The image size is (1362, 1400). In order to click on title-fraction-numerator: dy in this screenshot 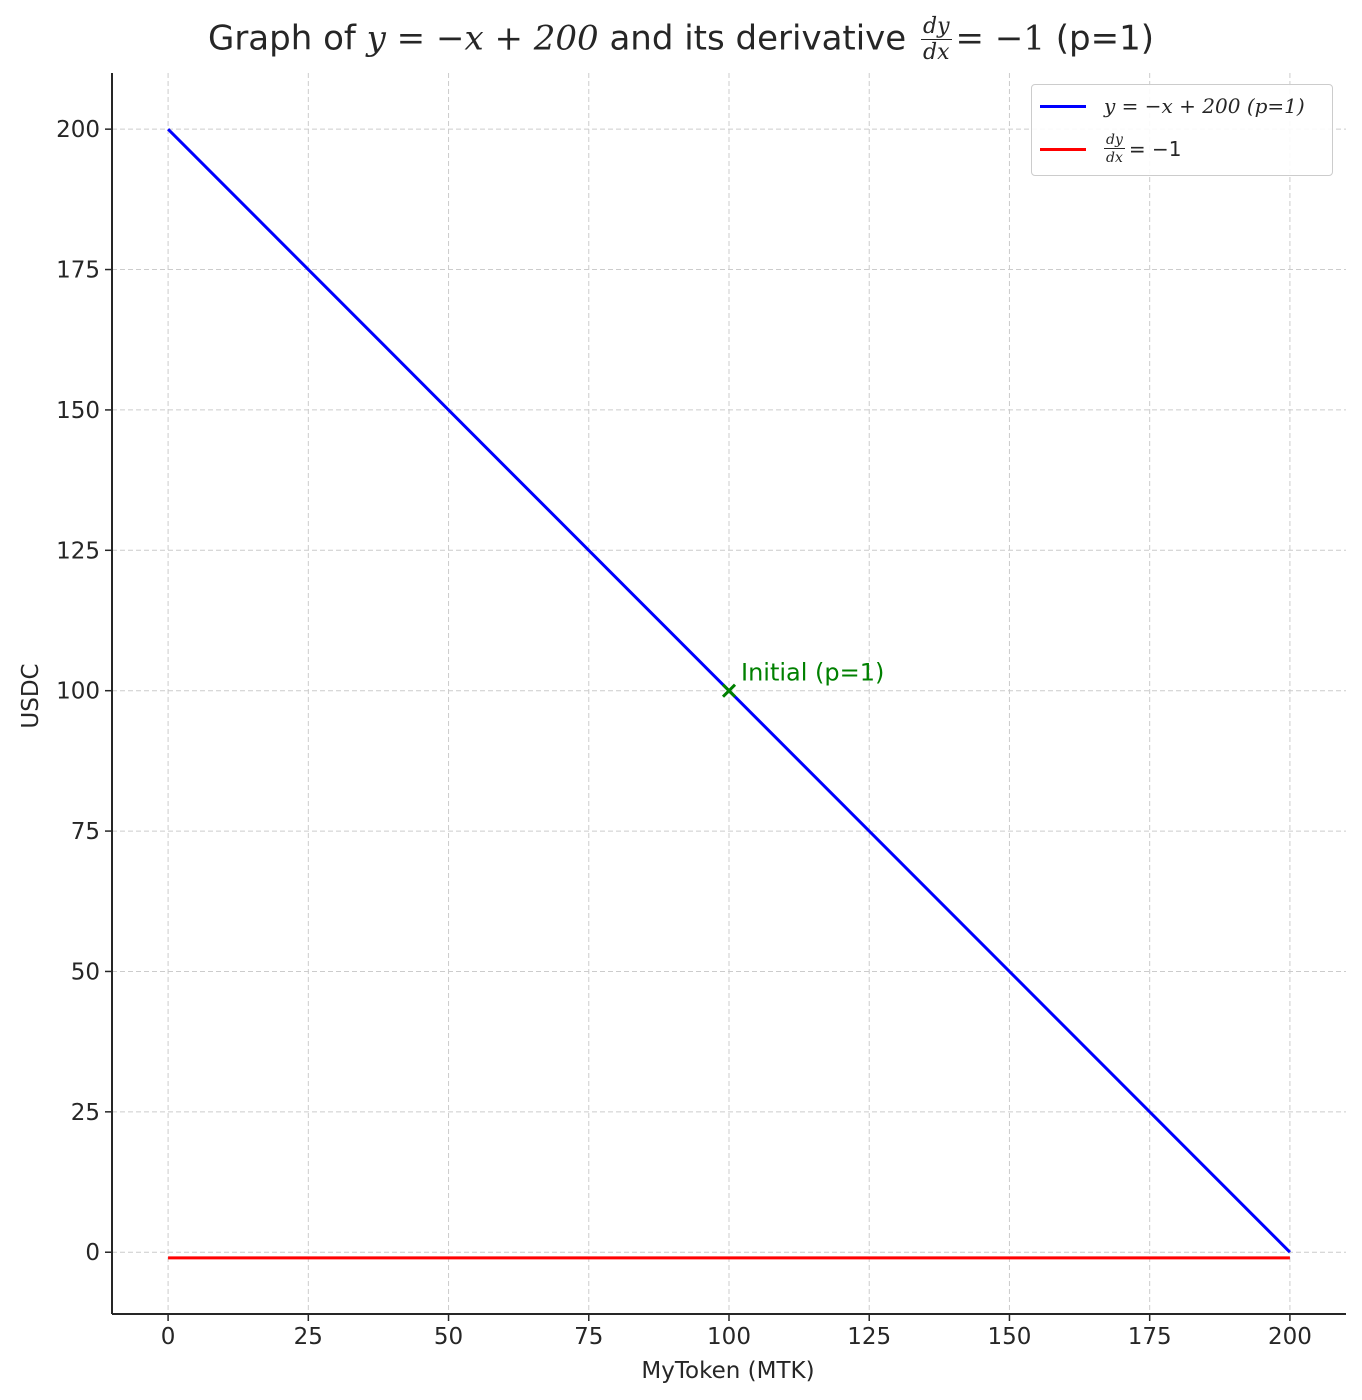, I will do `click(936, 27)`.